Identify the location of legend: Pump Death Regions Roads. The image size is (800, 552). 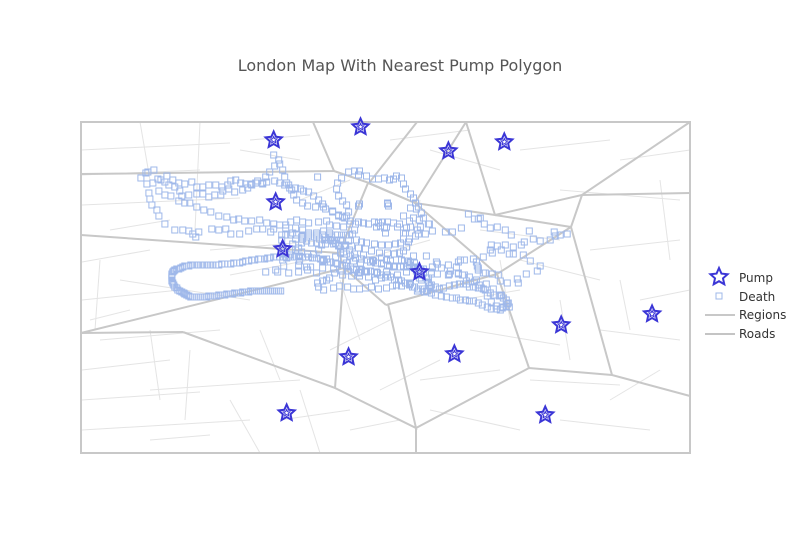
(745, 303).